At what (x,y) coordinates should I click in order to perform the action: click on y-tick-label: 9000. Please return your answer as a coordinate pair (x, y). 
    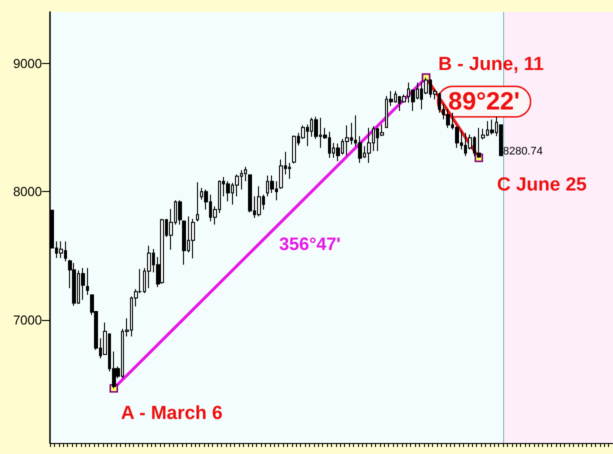
    Looking at the image, I should click on (27, 63).